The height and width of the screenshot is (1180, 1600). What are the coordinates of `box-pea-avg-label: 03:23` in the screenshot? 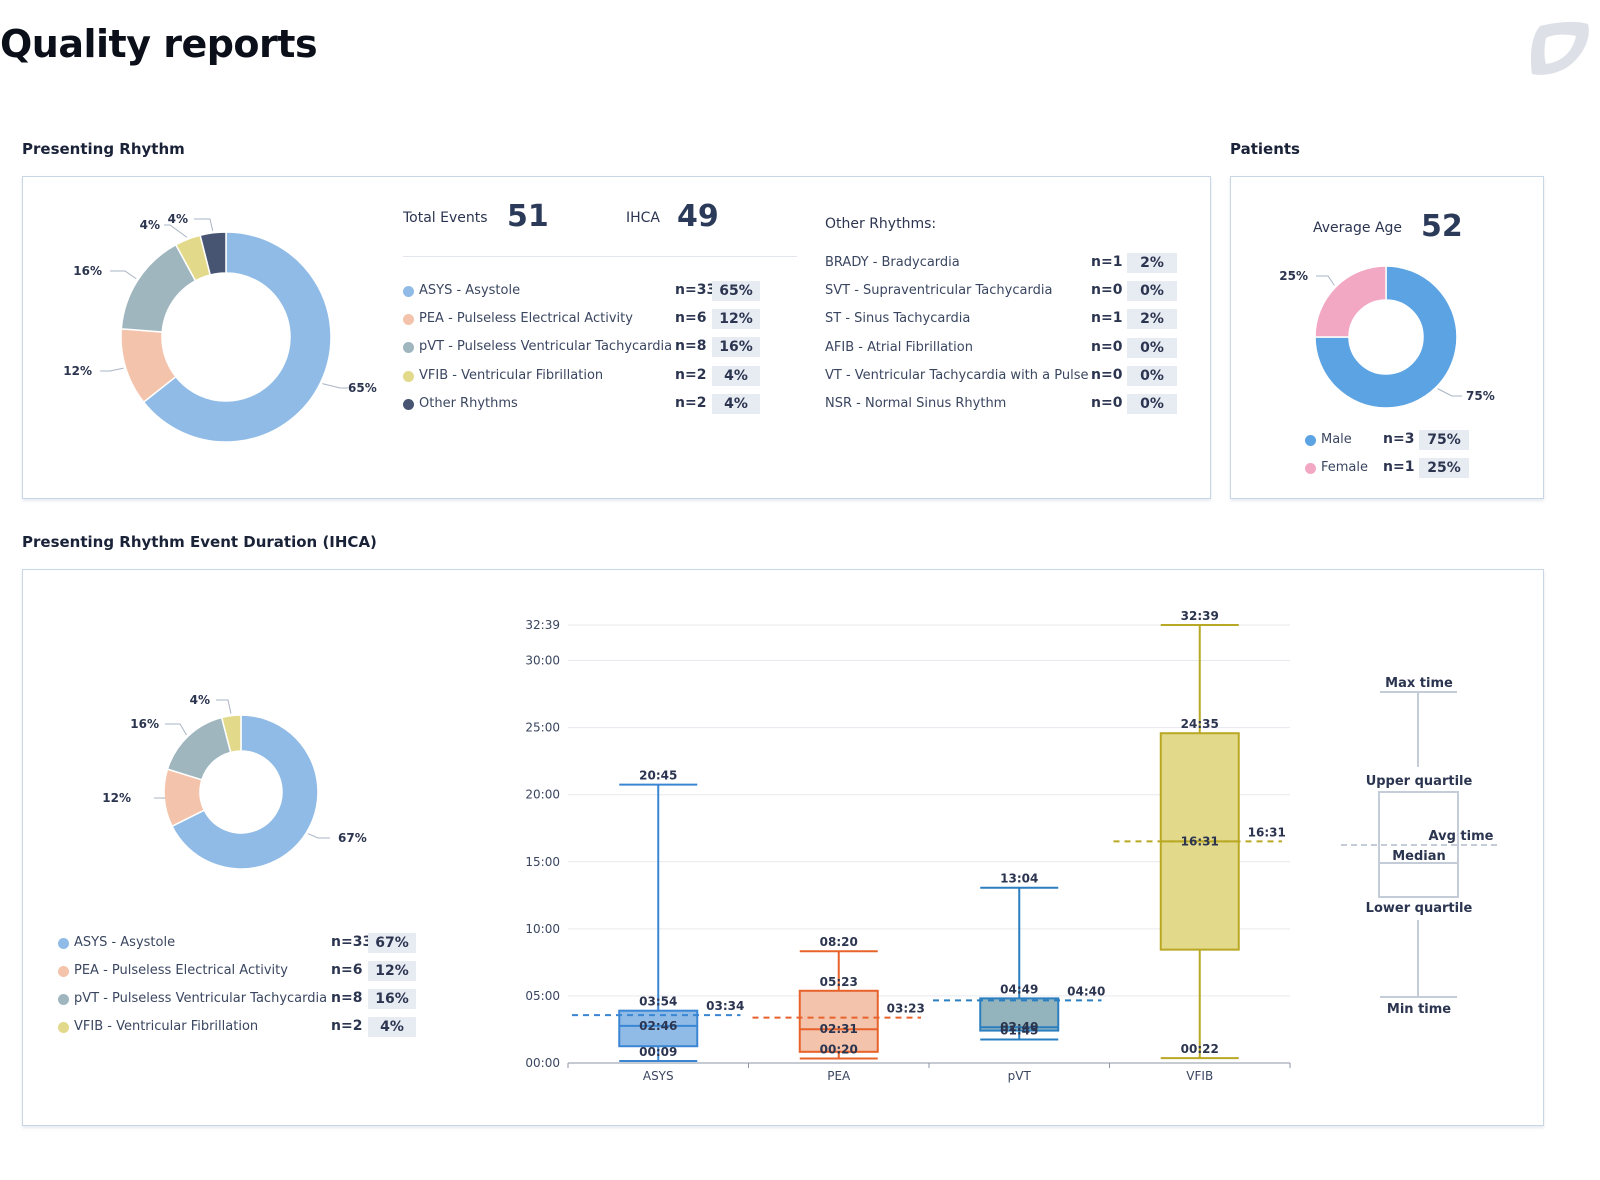 It's located at (906, 1009).